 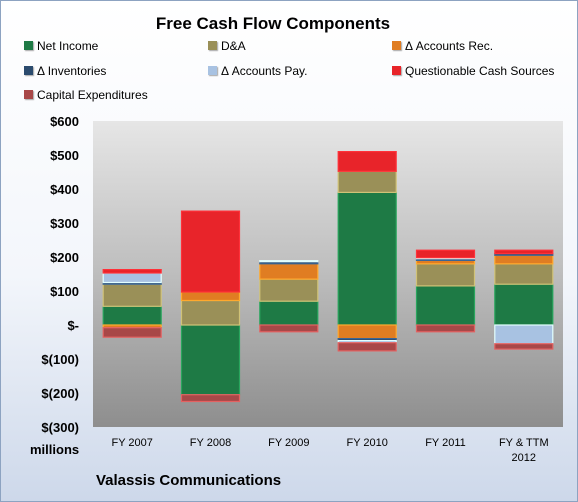 I want to click on x-tick-label: FY 2008, so click(x=210, y=443).